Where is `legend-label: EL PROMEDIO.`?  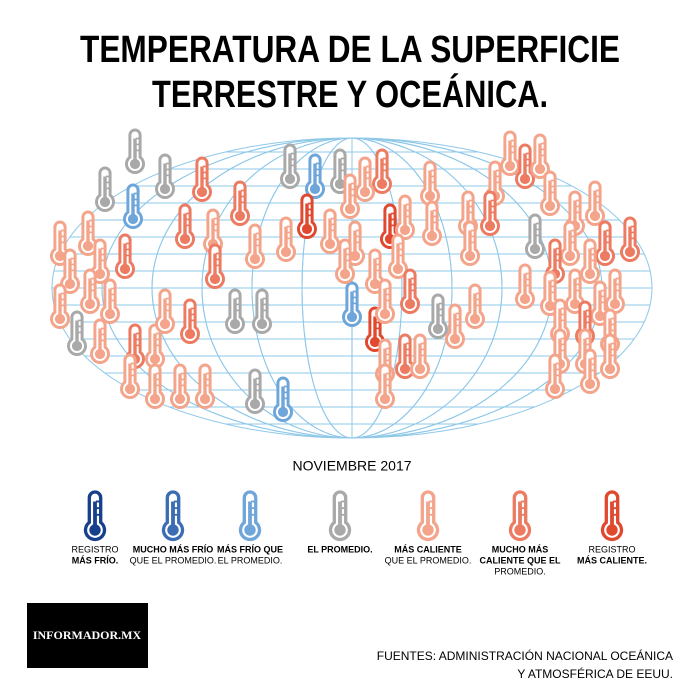 legend-label: EL PROMEDIO. is located at coordinates (250, 560).